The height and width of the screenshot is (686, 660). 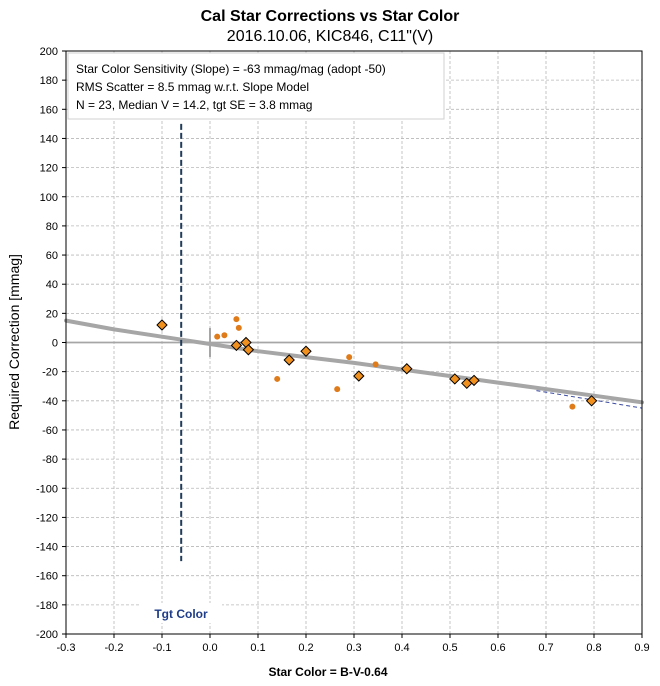 What do you see at coordinates (55, 344) in the screenshot?
I see `y-tick-label: 0` at bounding box center [55, 344].